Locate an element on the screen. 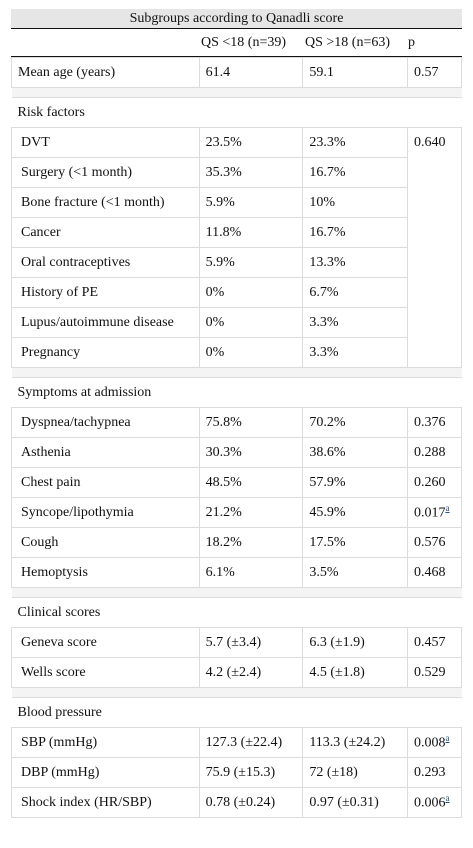  row-label: Shock index (HR/SBP) is located at coordinates (105, 802).